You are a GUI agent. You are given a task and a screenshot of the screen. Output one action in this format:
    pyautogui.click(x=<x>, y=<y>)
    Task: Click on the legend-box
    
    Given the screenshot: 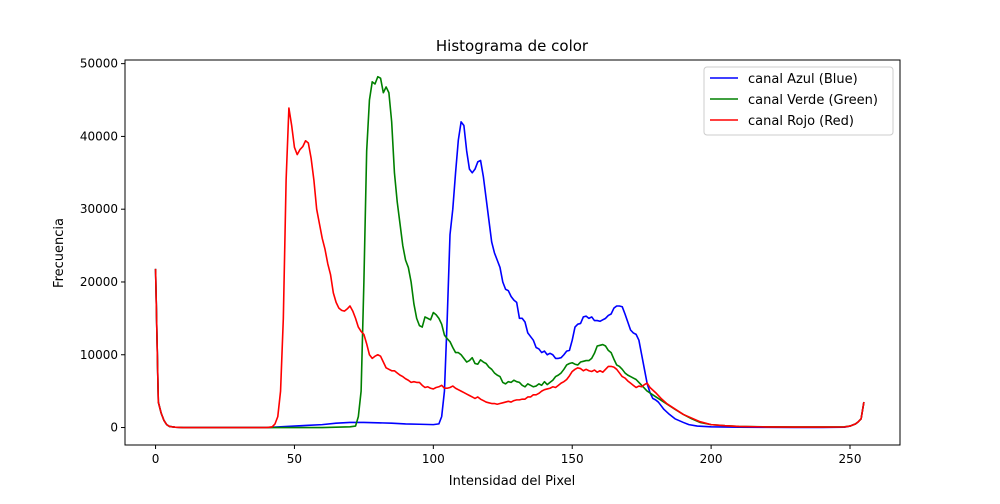 What is the action you would take?
    pyautogui.click(x=798, y=101)
    